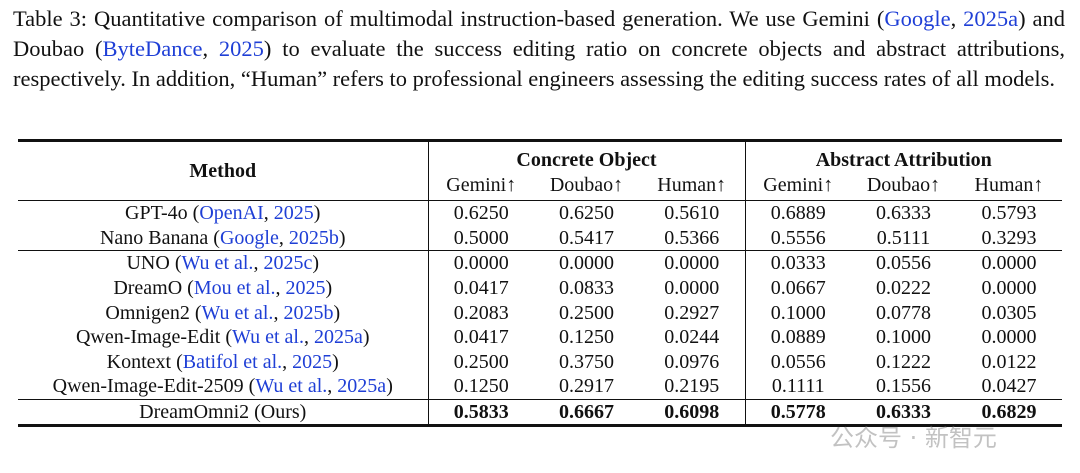  What do you see at coordinates (692, 386) in the screenshot?
I see `value-cell: 0.2195` at bounding box center [692, 386].